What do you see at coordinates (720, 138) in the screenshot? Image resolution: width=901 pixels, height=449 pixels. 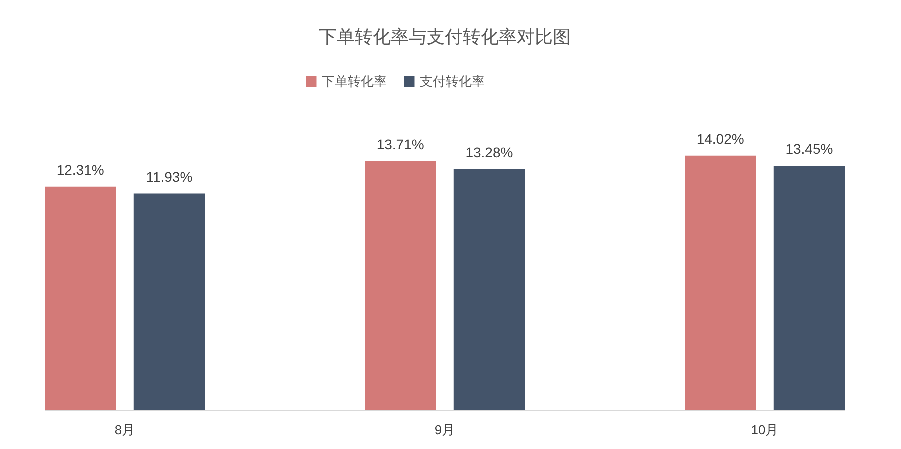 I see `data-label: 14.02%` at bounding box center [720, 138].